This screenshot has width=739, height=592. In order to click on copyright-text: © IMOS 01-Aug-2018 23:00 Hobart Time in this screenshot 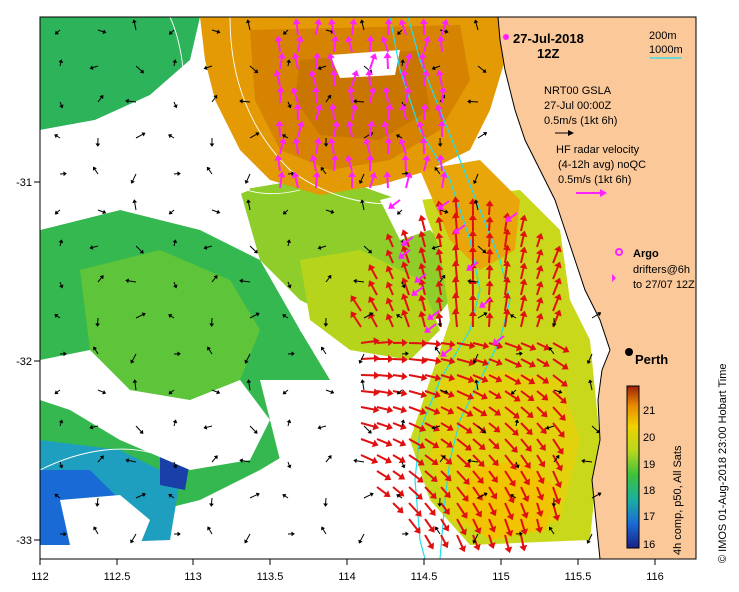, I will do `click(723, 463)`.